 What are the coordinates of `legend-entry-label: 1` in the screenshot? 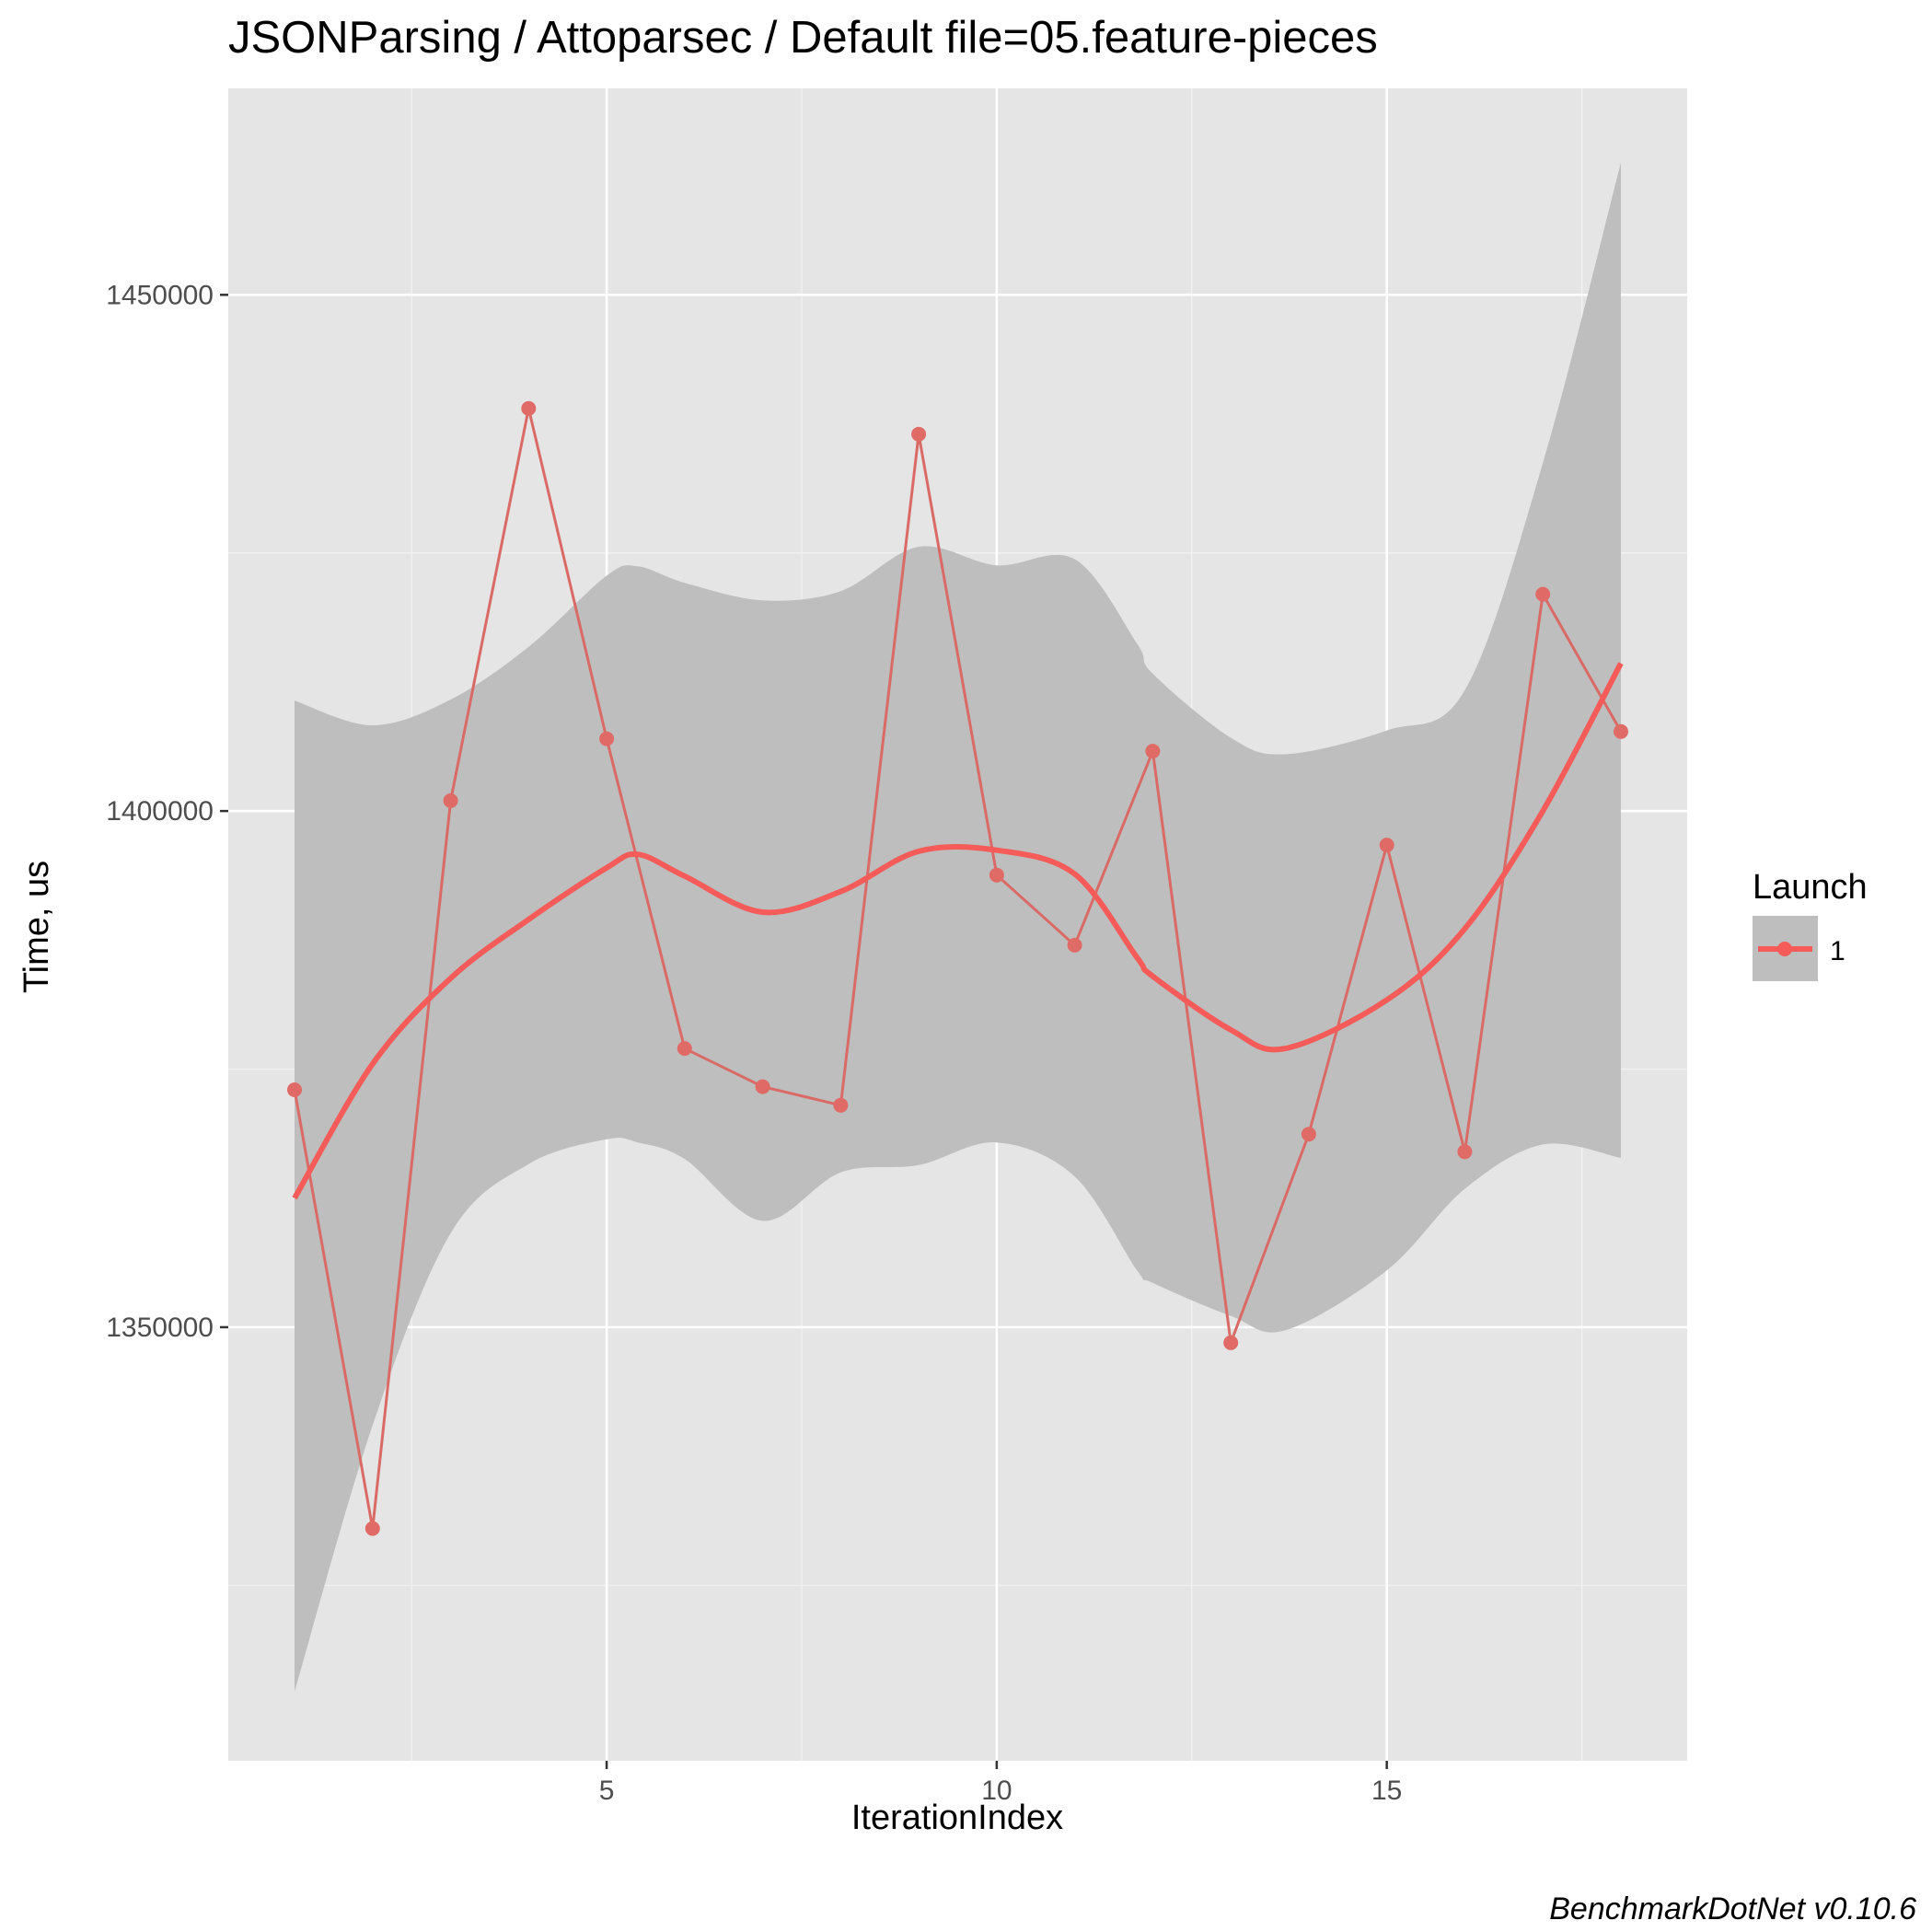 It's located at (1838, 951).